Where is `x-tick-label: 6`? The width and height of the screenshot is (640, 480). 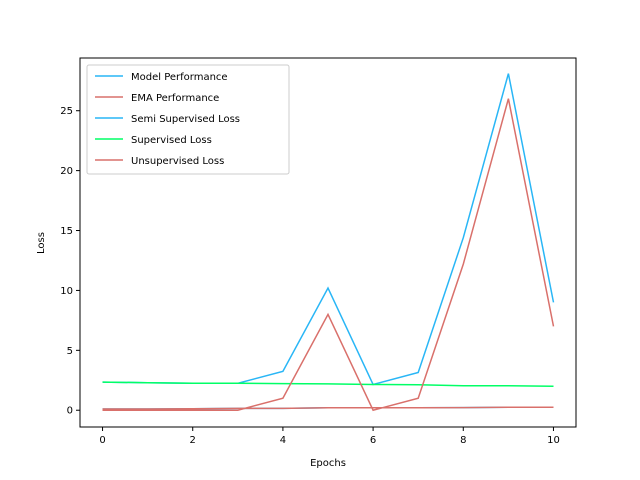 x-tick-label: 6 is located at coordinates (373, 440).